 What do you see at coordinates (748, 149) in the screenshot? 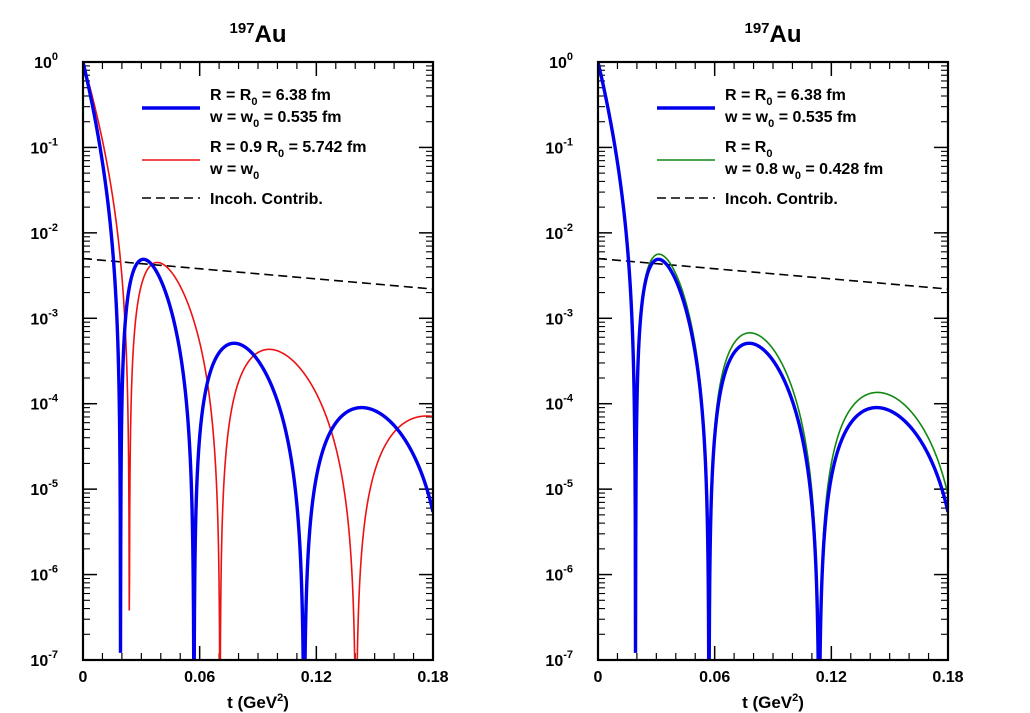
I see `legend-label-1: R = R0` at bounding box center [748, 149].